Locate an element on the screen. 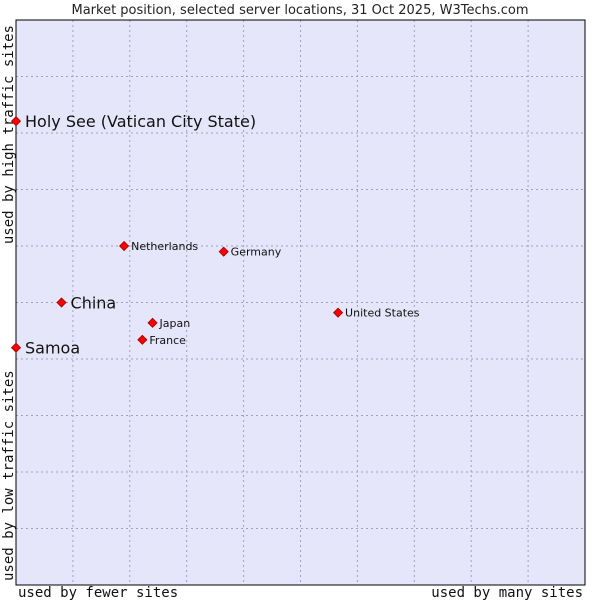  point-label-holy-see-vatican-city-state: Holy See (Vatican City State) is located at coordinates (140, 121).